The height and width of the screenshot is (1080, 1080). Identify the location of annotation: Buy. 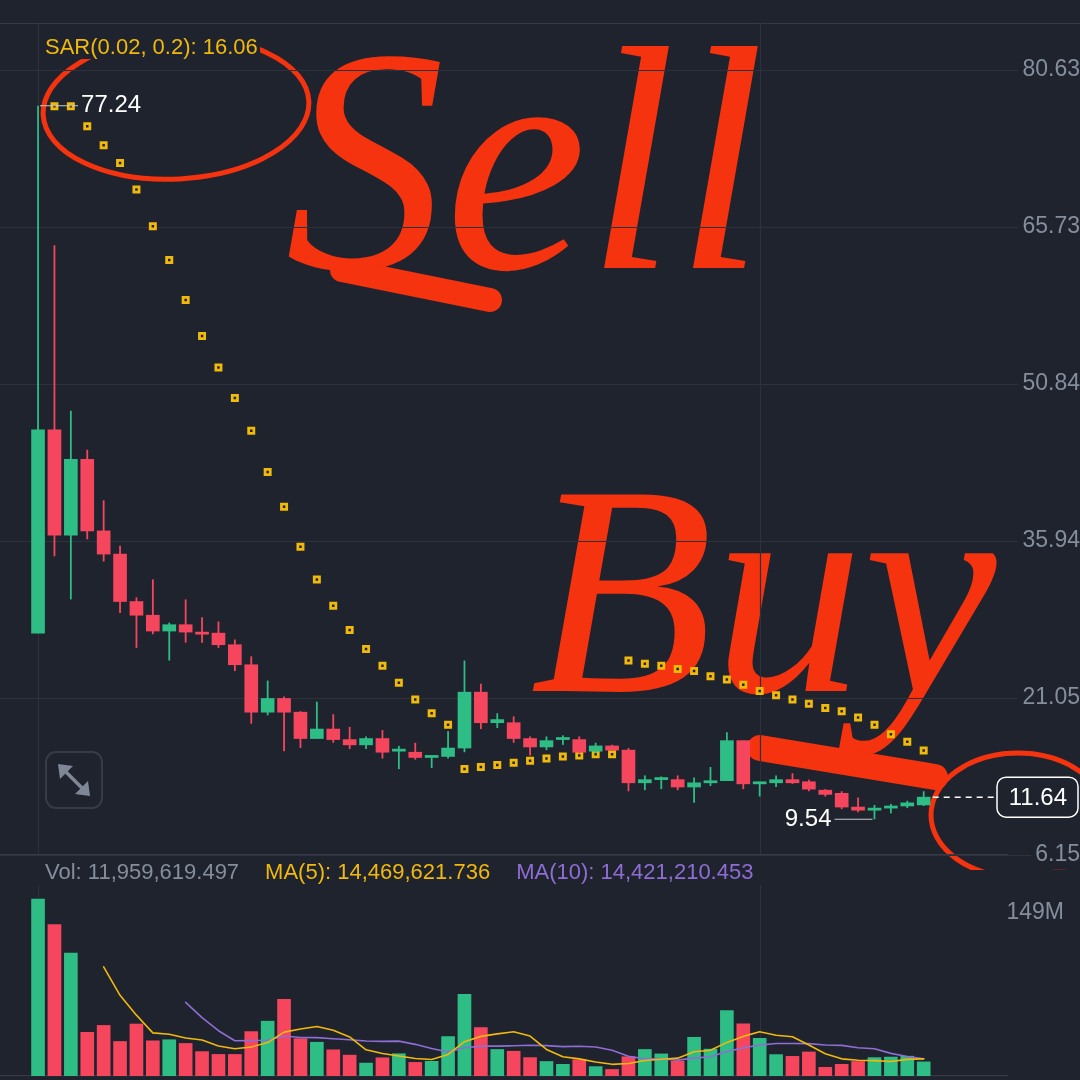
(763, 590).